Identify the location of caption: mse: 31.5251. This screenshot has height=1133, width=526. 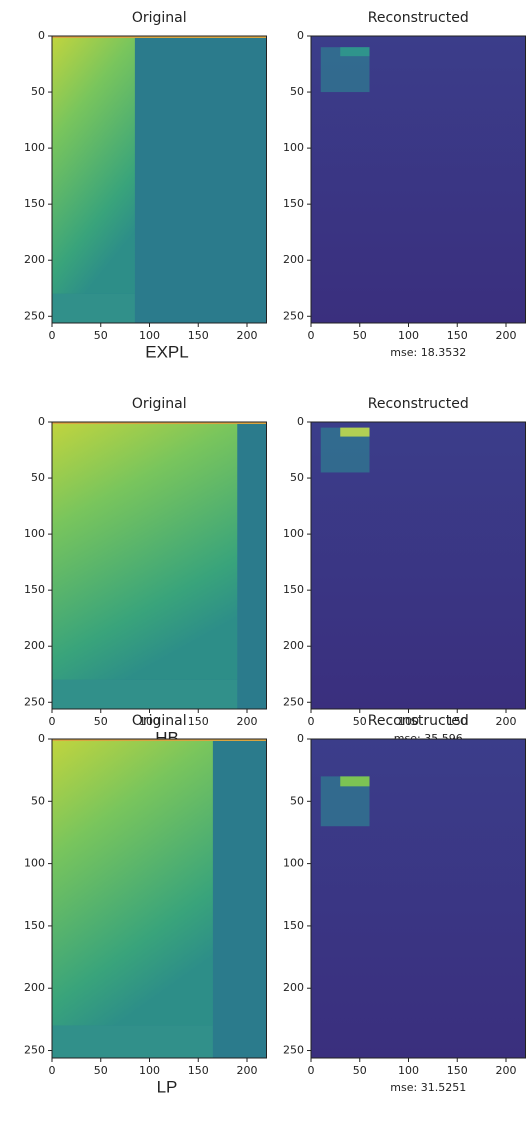
(428, 1087).